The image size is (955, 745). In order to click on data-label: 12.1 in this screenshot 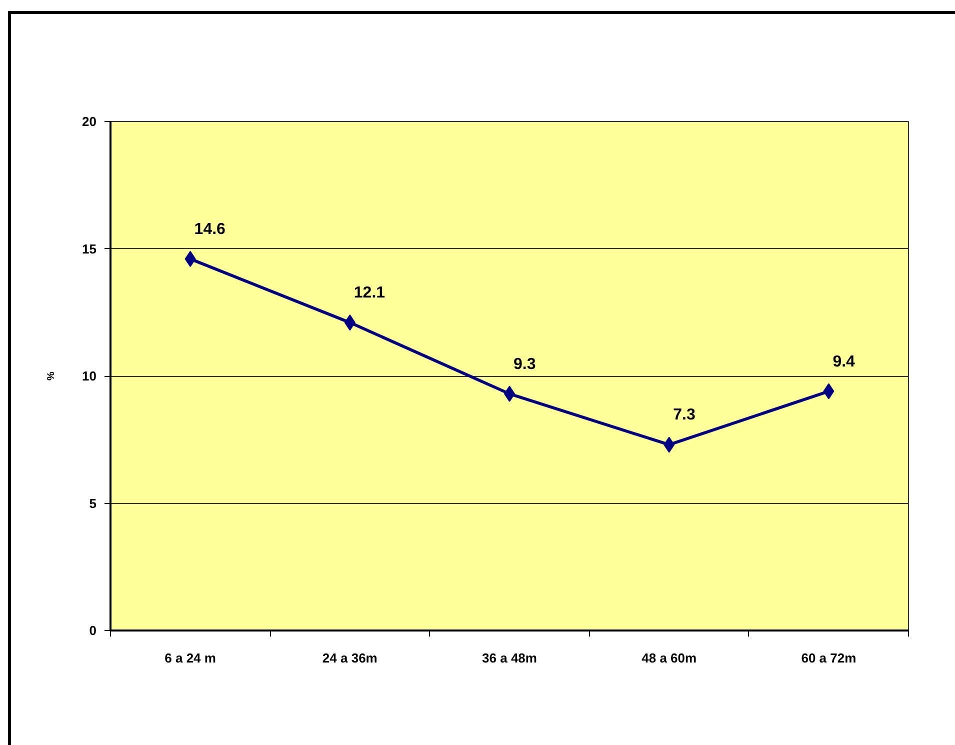, I will do `click(370, 293)`.